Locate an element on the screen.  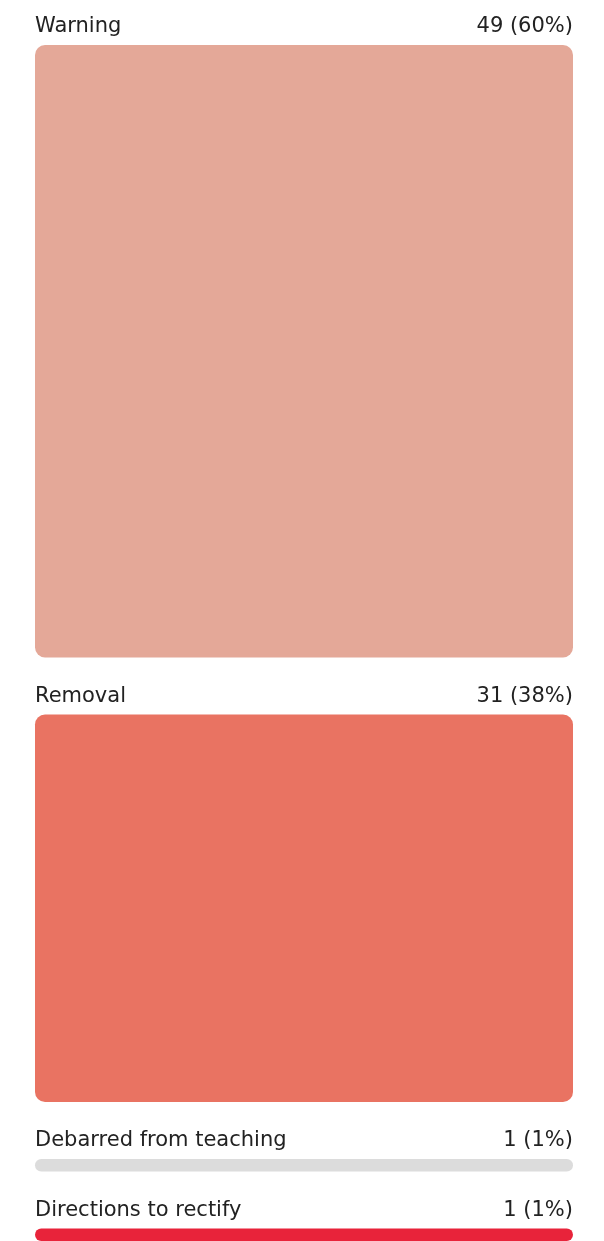
data-label: 49 (60%) is located at coordinates (524, 25).